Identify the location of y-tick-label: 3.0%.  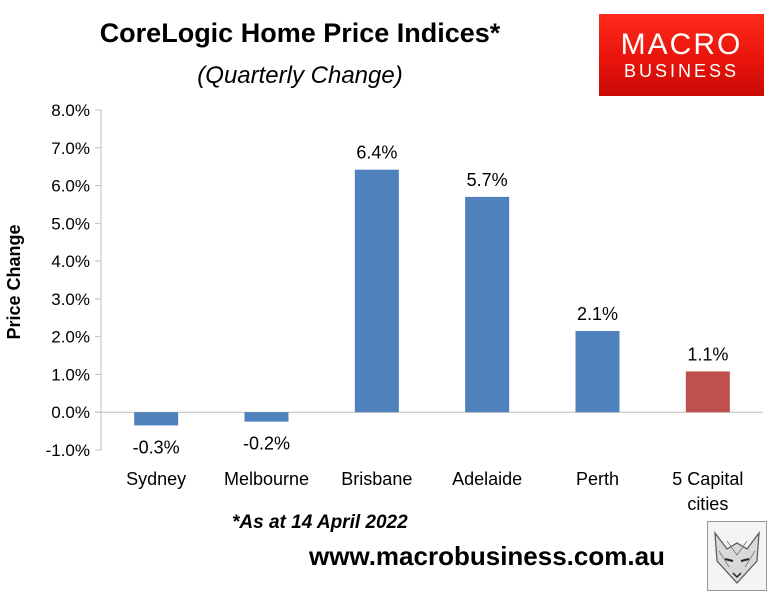
(70, 299).